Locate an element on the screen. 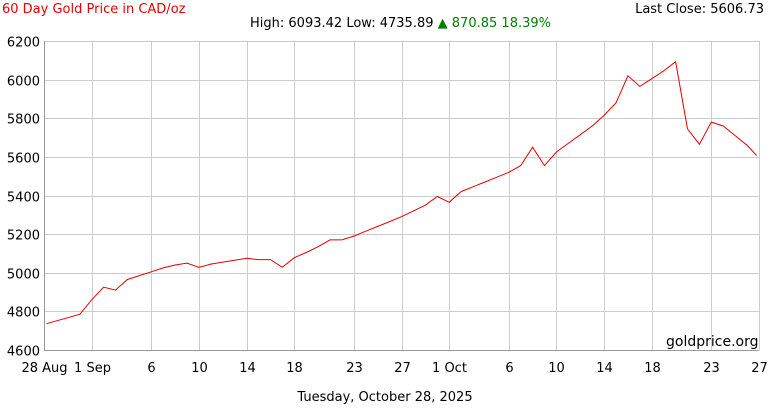 Image resolution: width=770 pixels, height=410 pixels. date-label: Tuesday, October 28, 2025 is located at coordinates (385, 397).